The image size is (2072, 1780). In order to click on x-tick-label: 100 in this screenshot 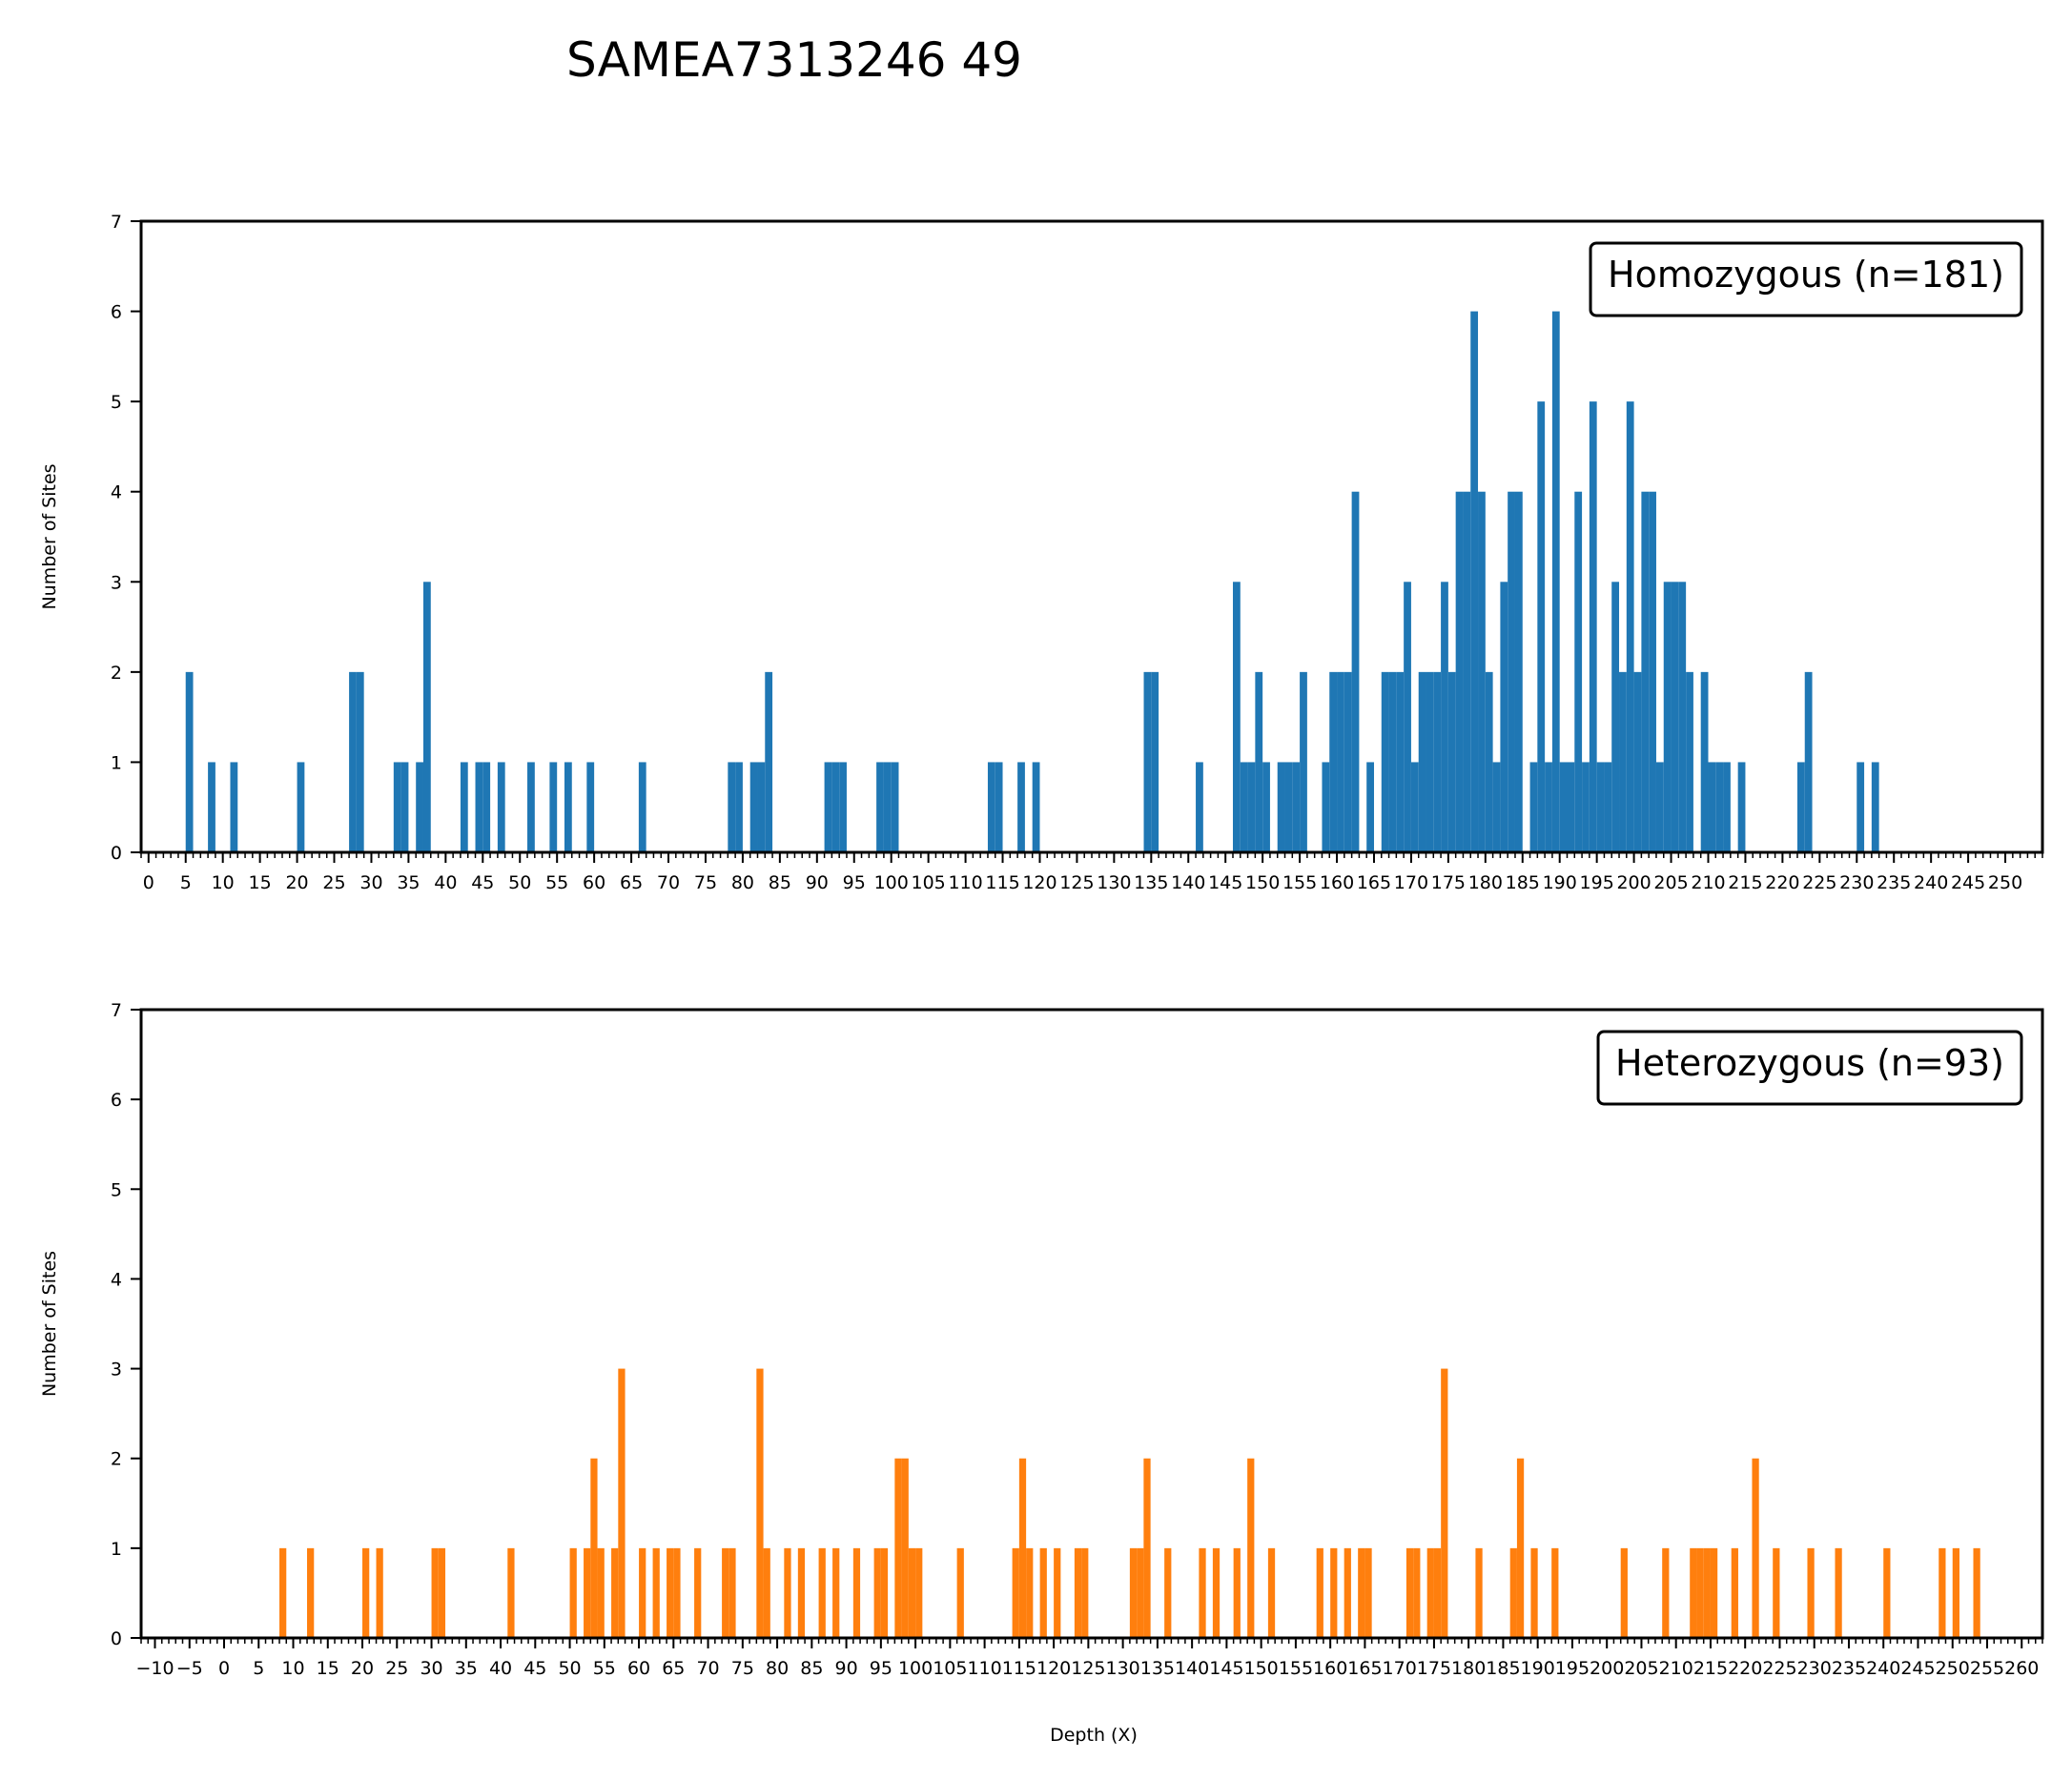, I will do `click(891, 883)`.